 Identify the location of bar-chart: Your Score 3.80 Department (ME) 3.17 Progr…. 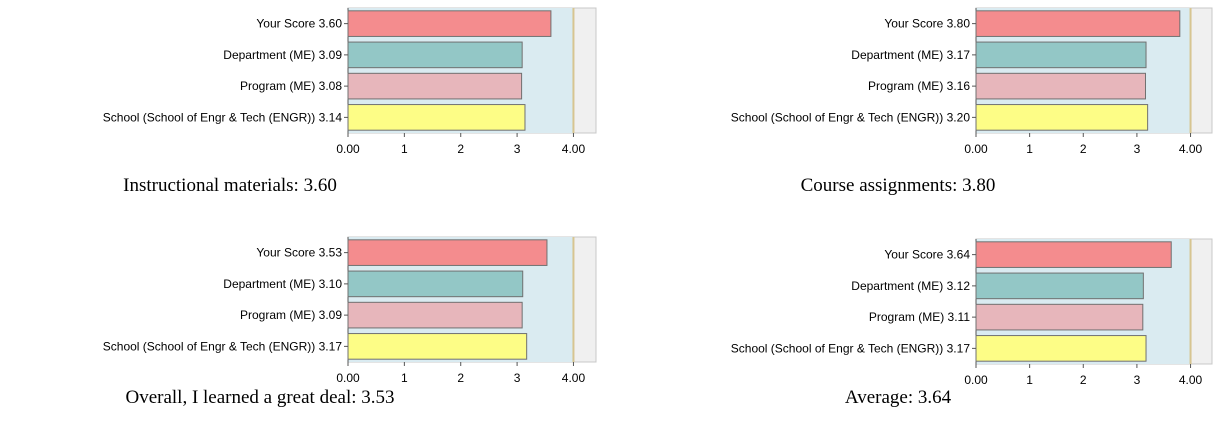
(972, 81).